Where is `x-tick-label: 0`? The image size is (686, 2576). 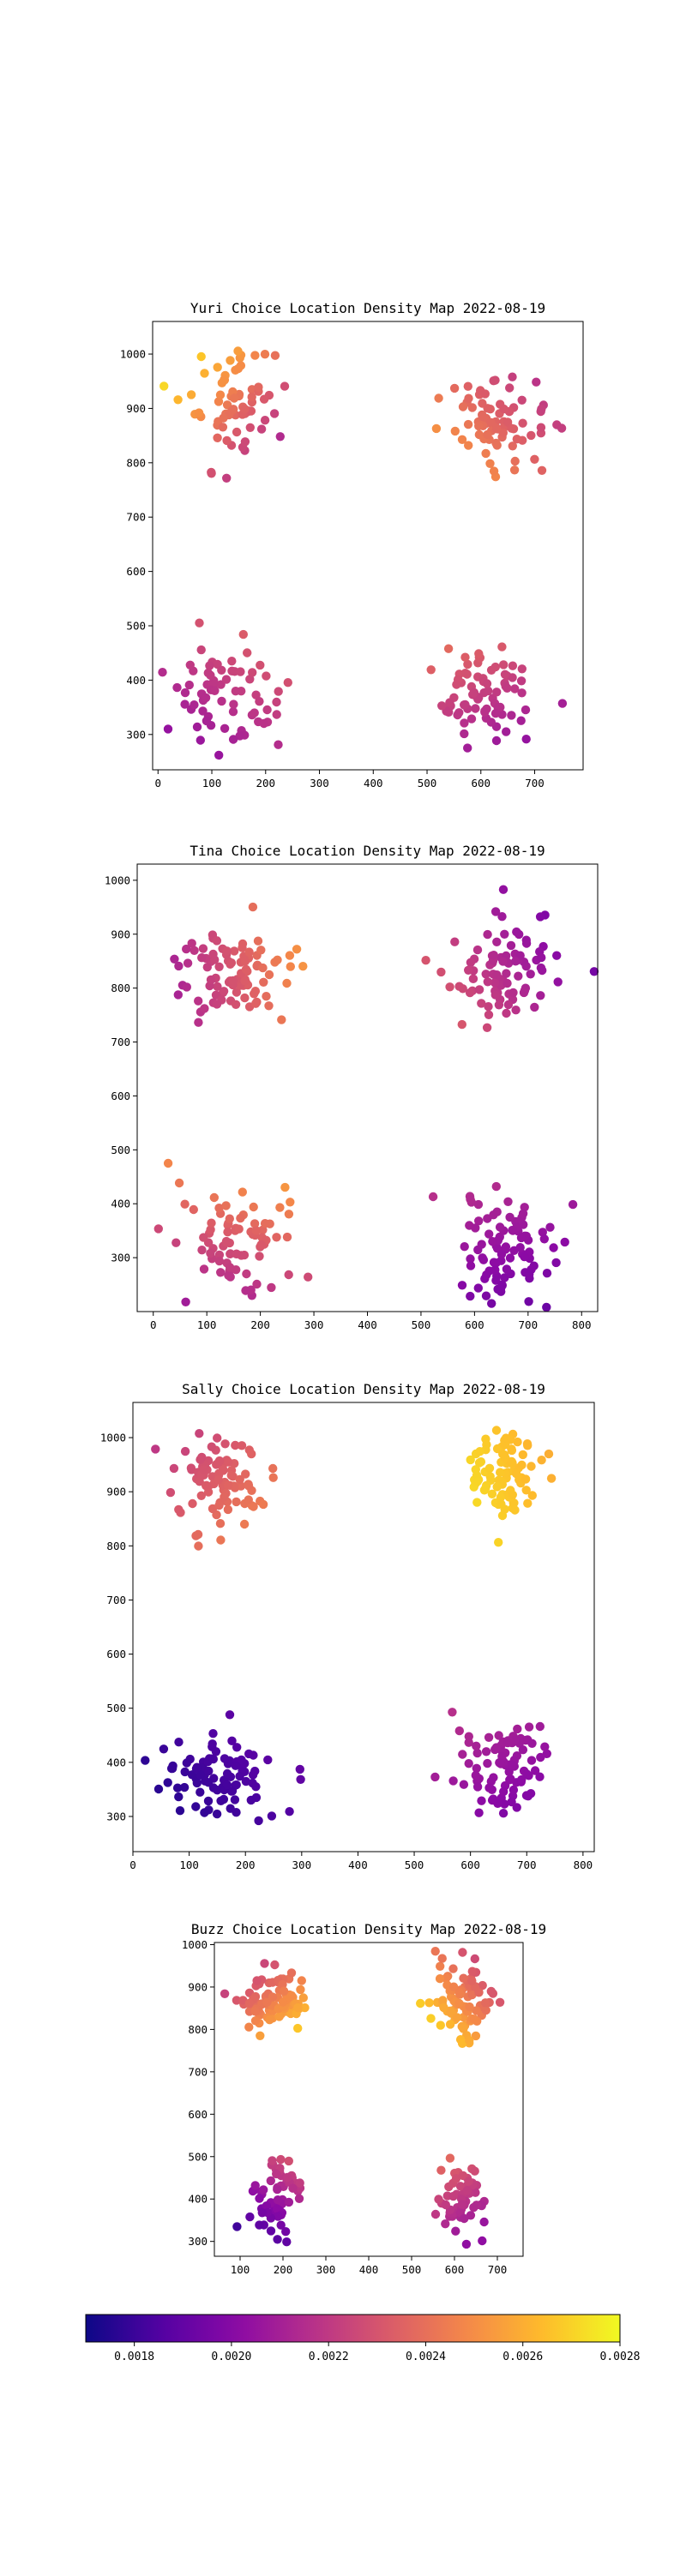
x-tick-label: 0 is located at coordinates (158, 783).